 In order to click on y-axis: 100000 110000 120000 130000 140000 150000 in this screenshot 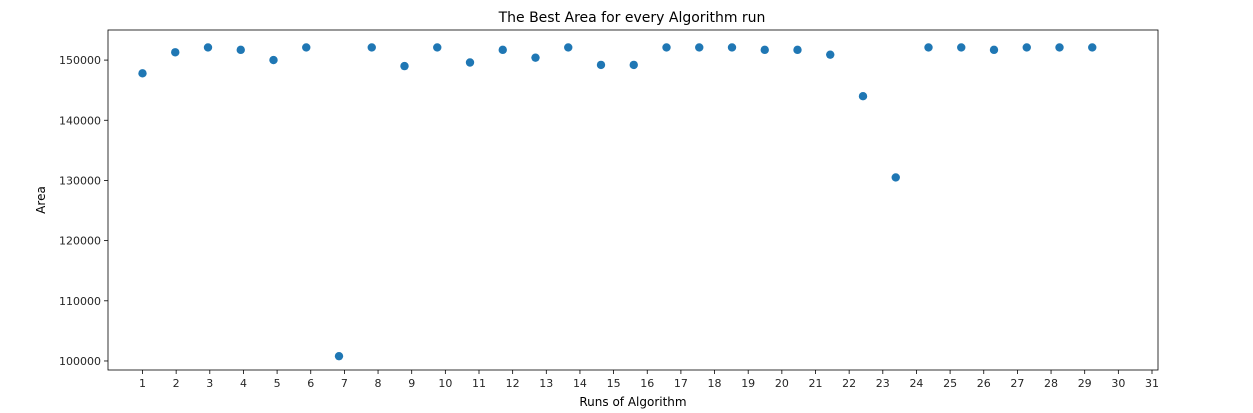, I will do `click(83, 211)`.